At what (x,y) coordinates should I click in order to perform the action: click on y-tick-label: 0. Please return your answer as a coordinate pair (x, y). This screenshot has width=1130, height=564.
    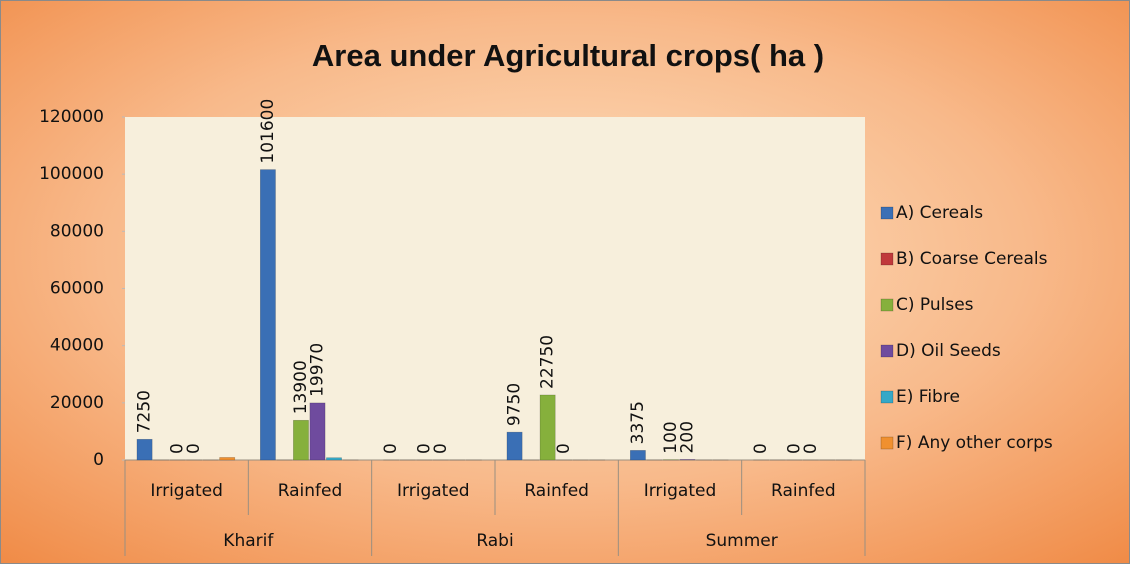
    Looking at the image, I should click on (98, 460).